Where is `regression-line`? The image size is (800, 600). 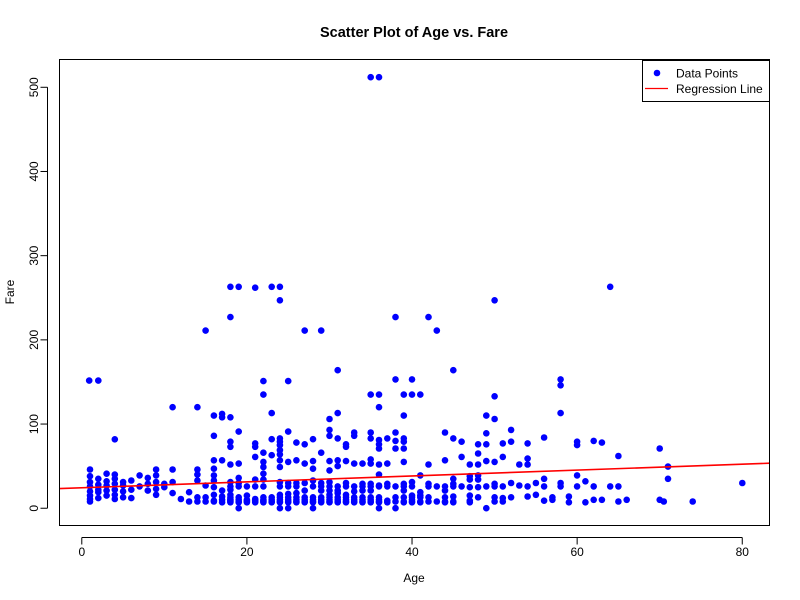
regression-line is located at coordinates (414, 476).